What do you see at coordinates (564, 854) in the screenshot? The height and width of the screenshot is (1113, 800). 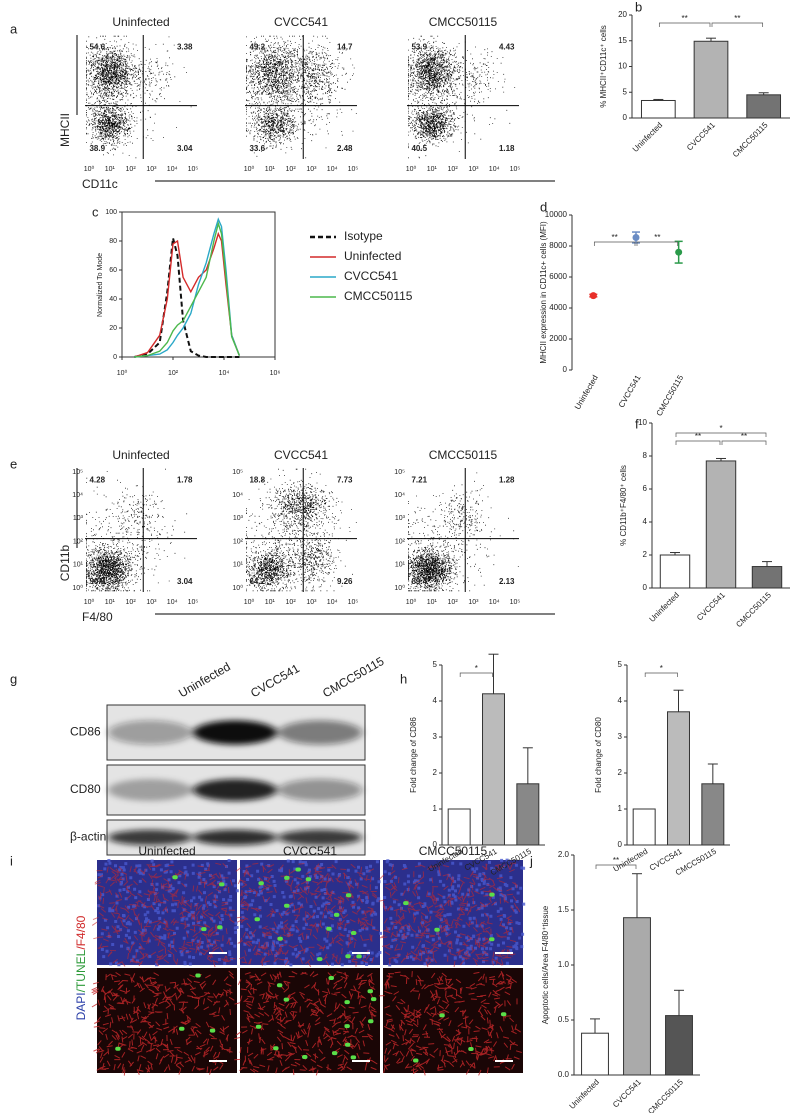 I see `y-tick-label: 2.0` at bounding box center [564, 854].